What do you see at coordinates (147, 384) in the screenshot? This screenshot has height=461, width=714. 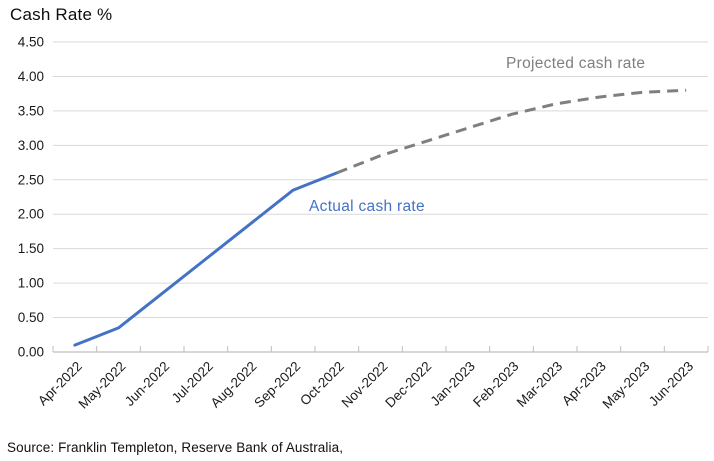 I see `x-tick-label: Jun-2022` at bounding box center [147, 384].